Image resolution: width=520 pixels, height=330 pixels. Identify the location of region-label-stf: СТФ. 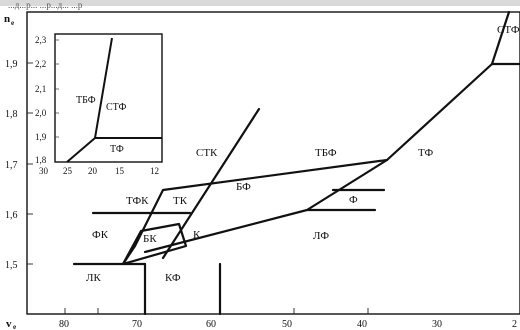
(508, 30).